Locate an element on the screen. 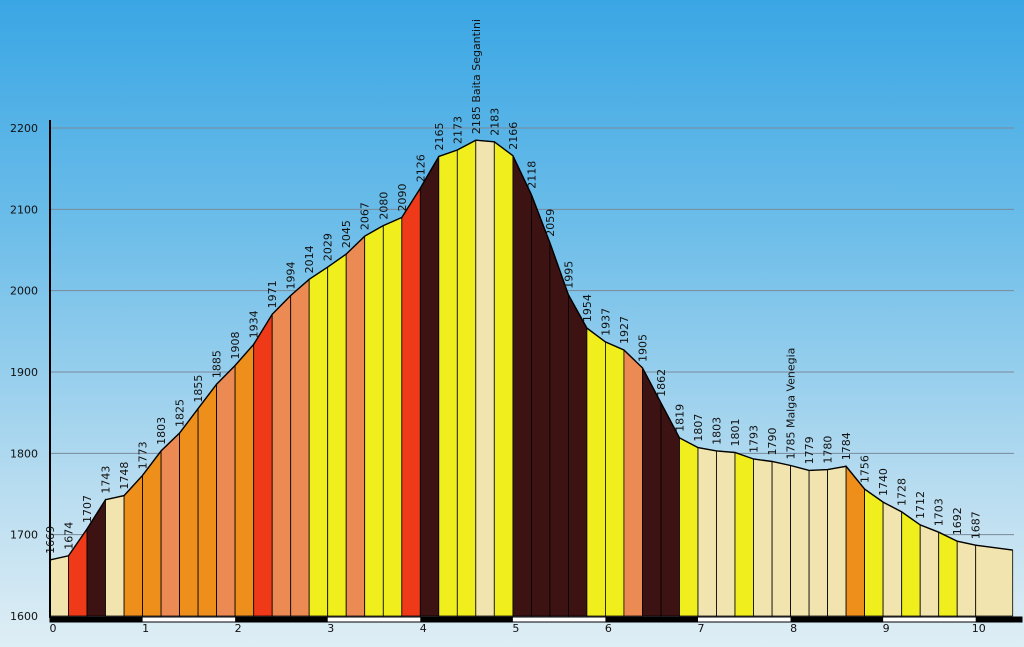 Image resolution: width=1024 pixels, height=647 pixels. segment-19-hard is located at coordinates (411, 401).